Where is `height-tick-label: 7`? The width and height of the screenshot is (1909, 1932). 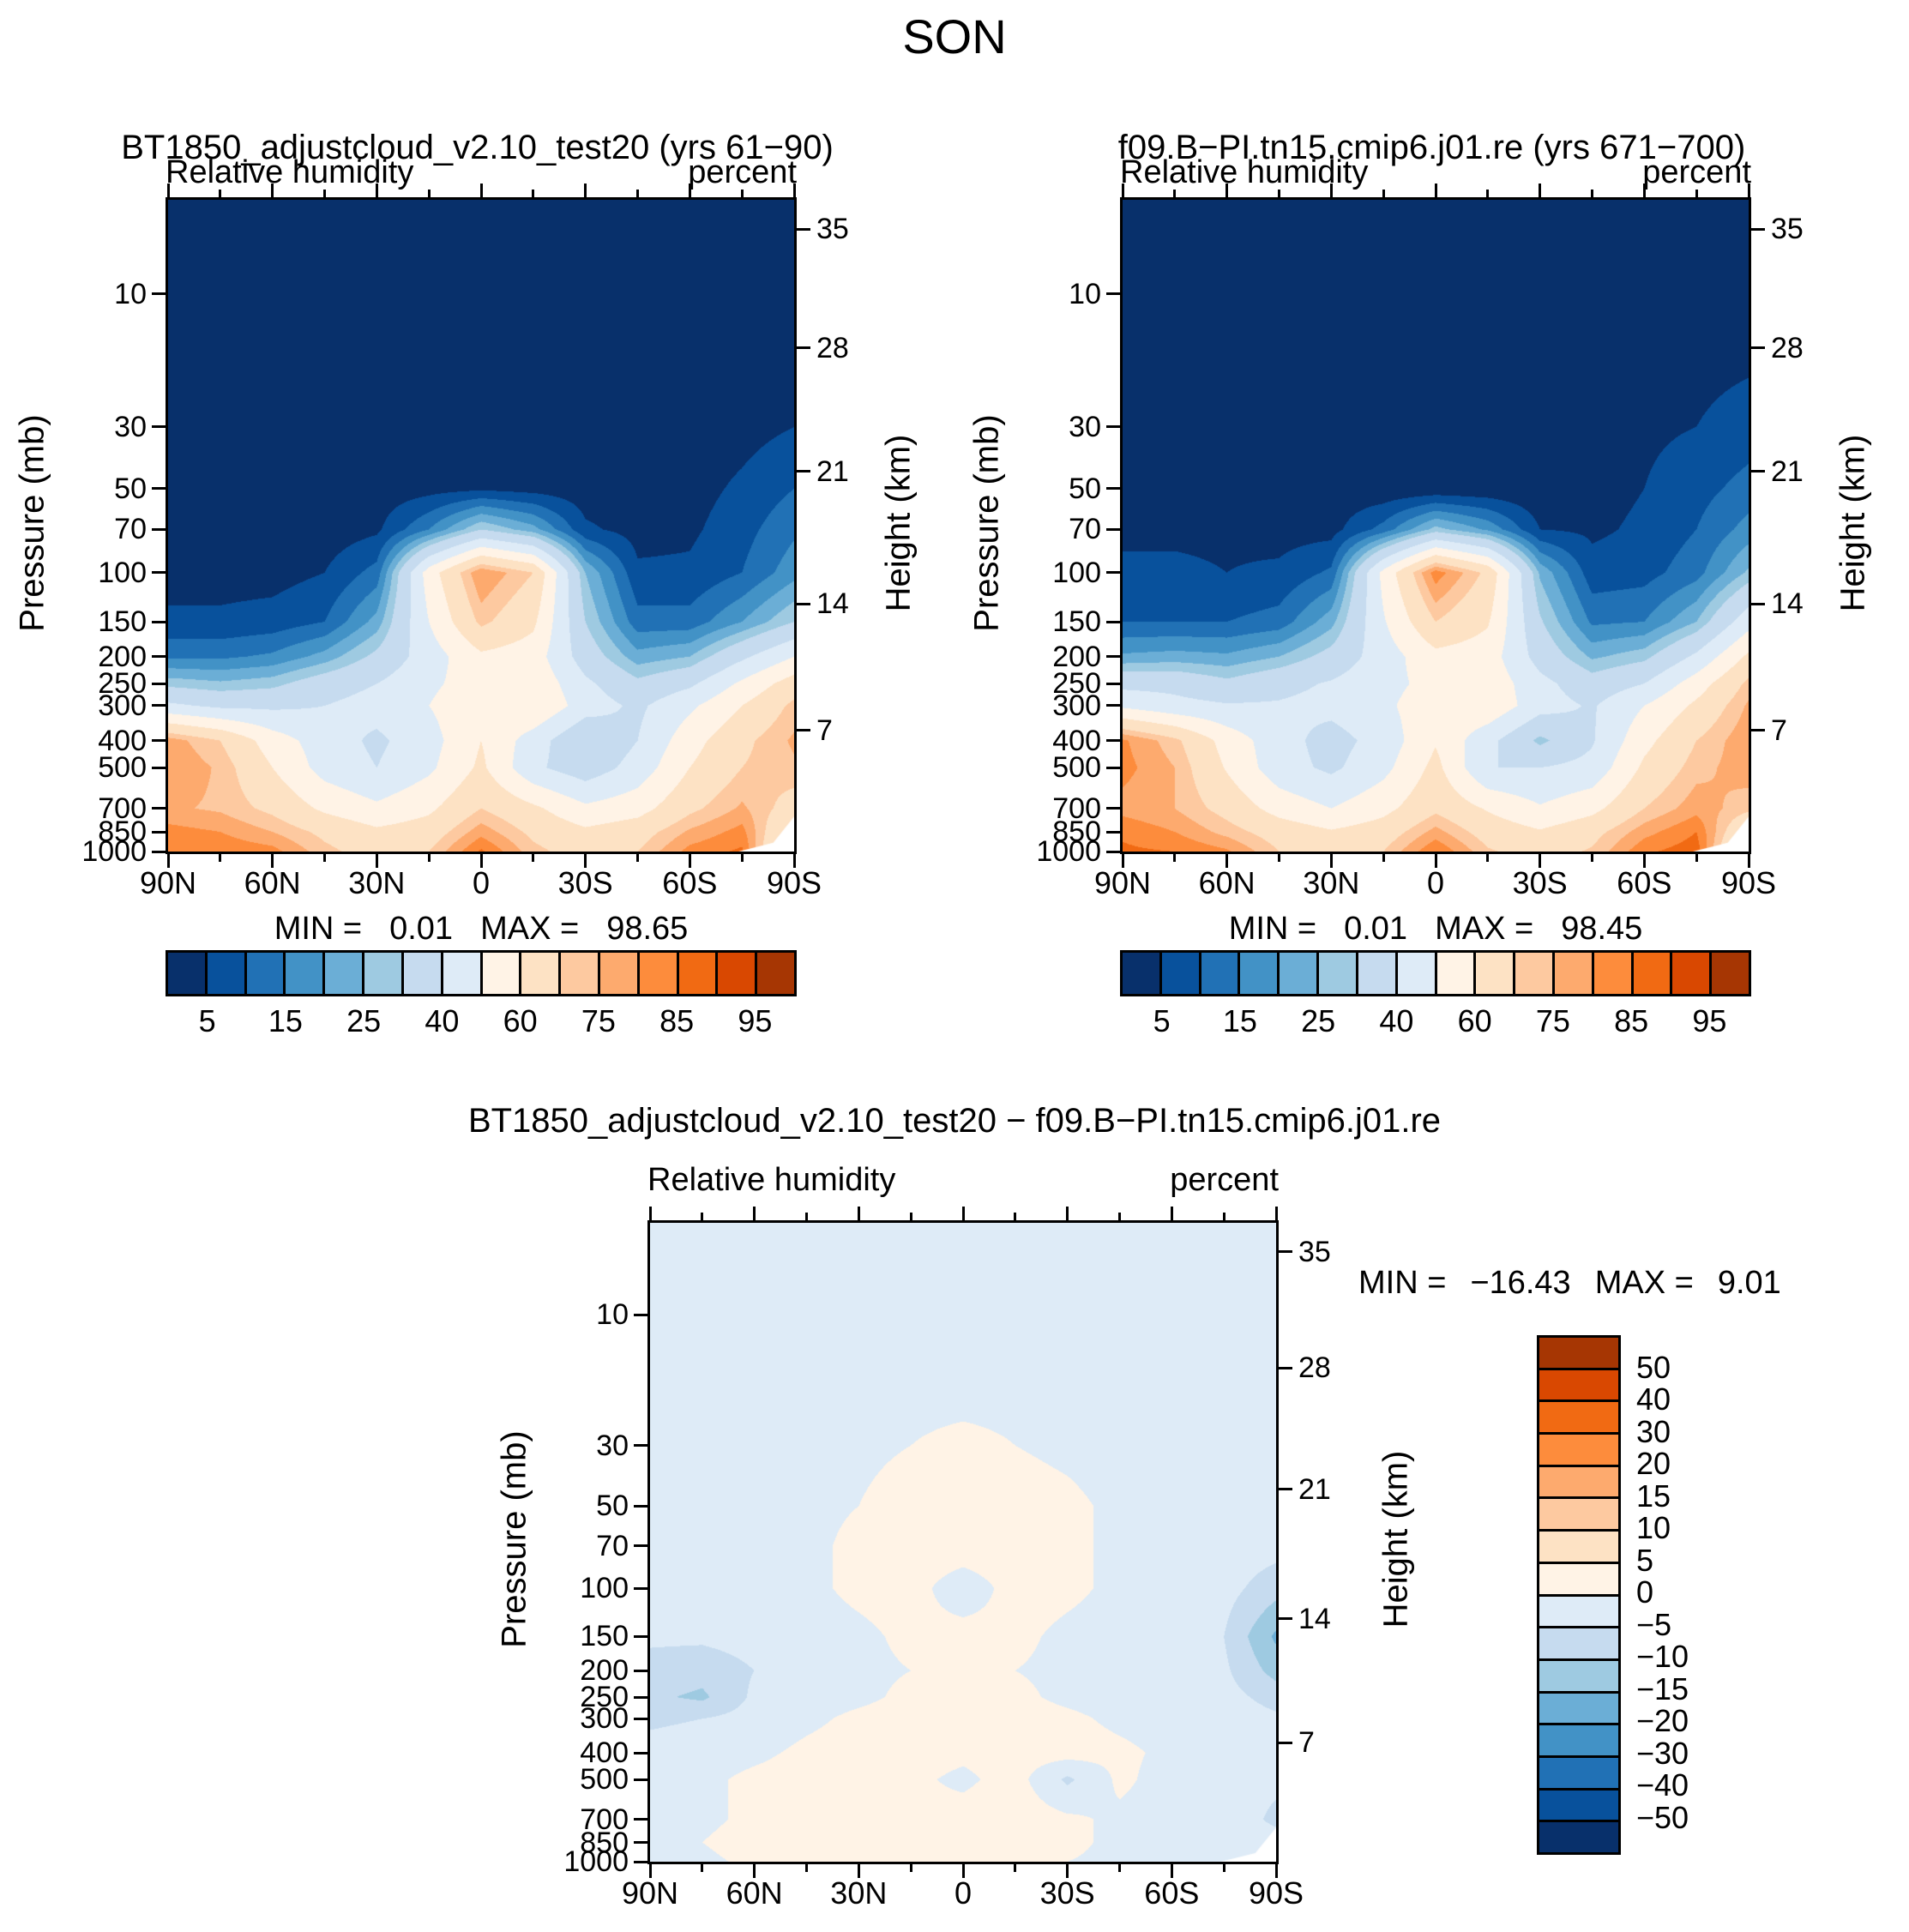
height-tick-label: 7 is located at coordinates (1307, 1743).